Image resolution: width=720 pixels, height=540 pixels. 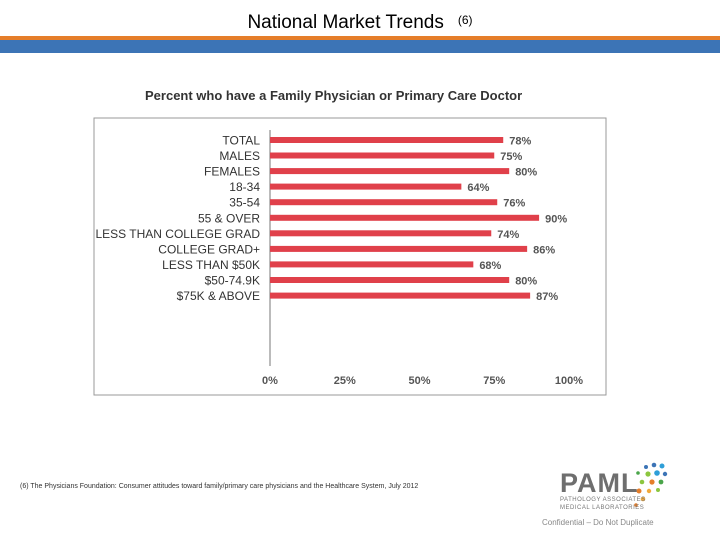 What do you see at coordinates (494, 381) in the screenshot?
I see `x-tick-label: 75%` at bounding box center [494, 381].